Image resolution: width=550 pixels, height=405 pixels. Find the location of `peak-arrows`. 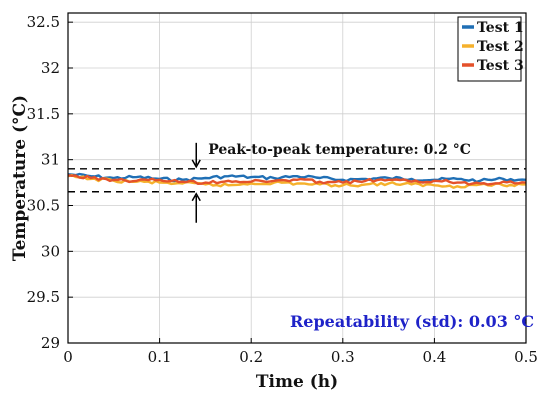

peak-arrows is located at coordinates (196, 182).